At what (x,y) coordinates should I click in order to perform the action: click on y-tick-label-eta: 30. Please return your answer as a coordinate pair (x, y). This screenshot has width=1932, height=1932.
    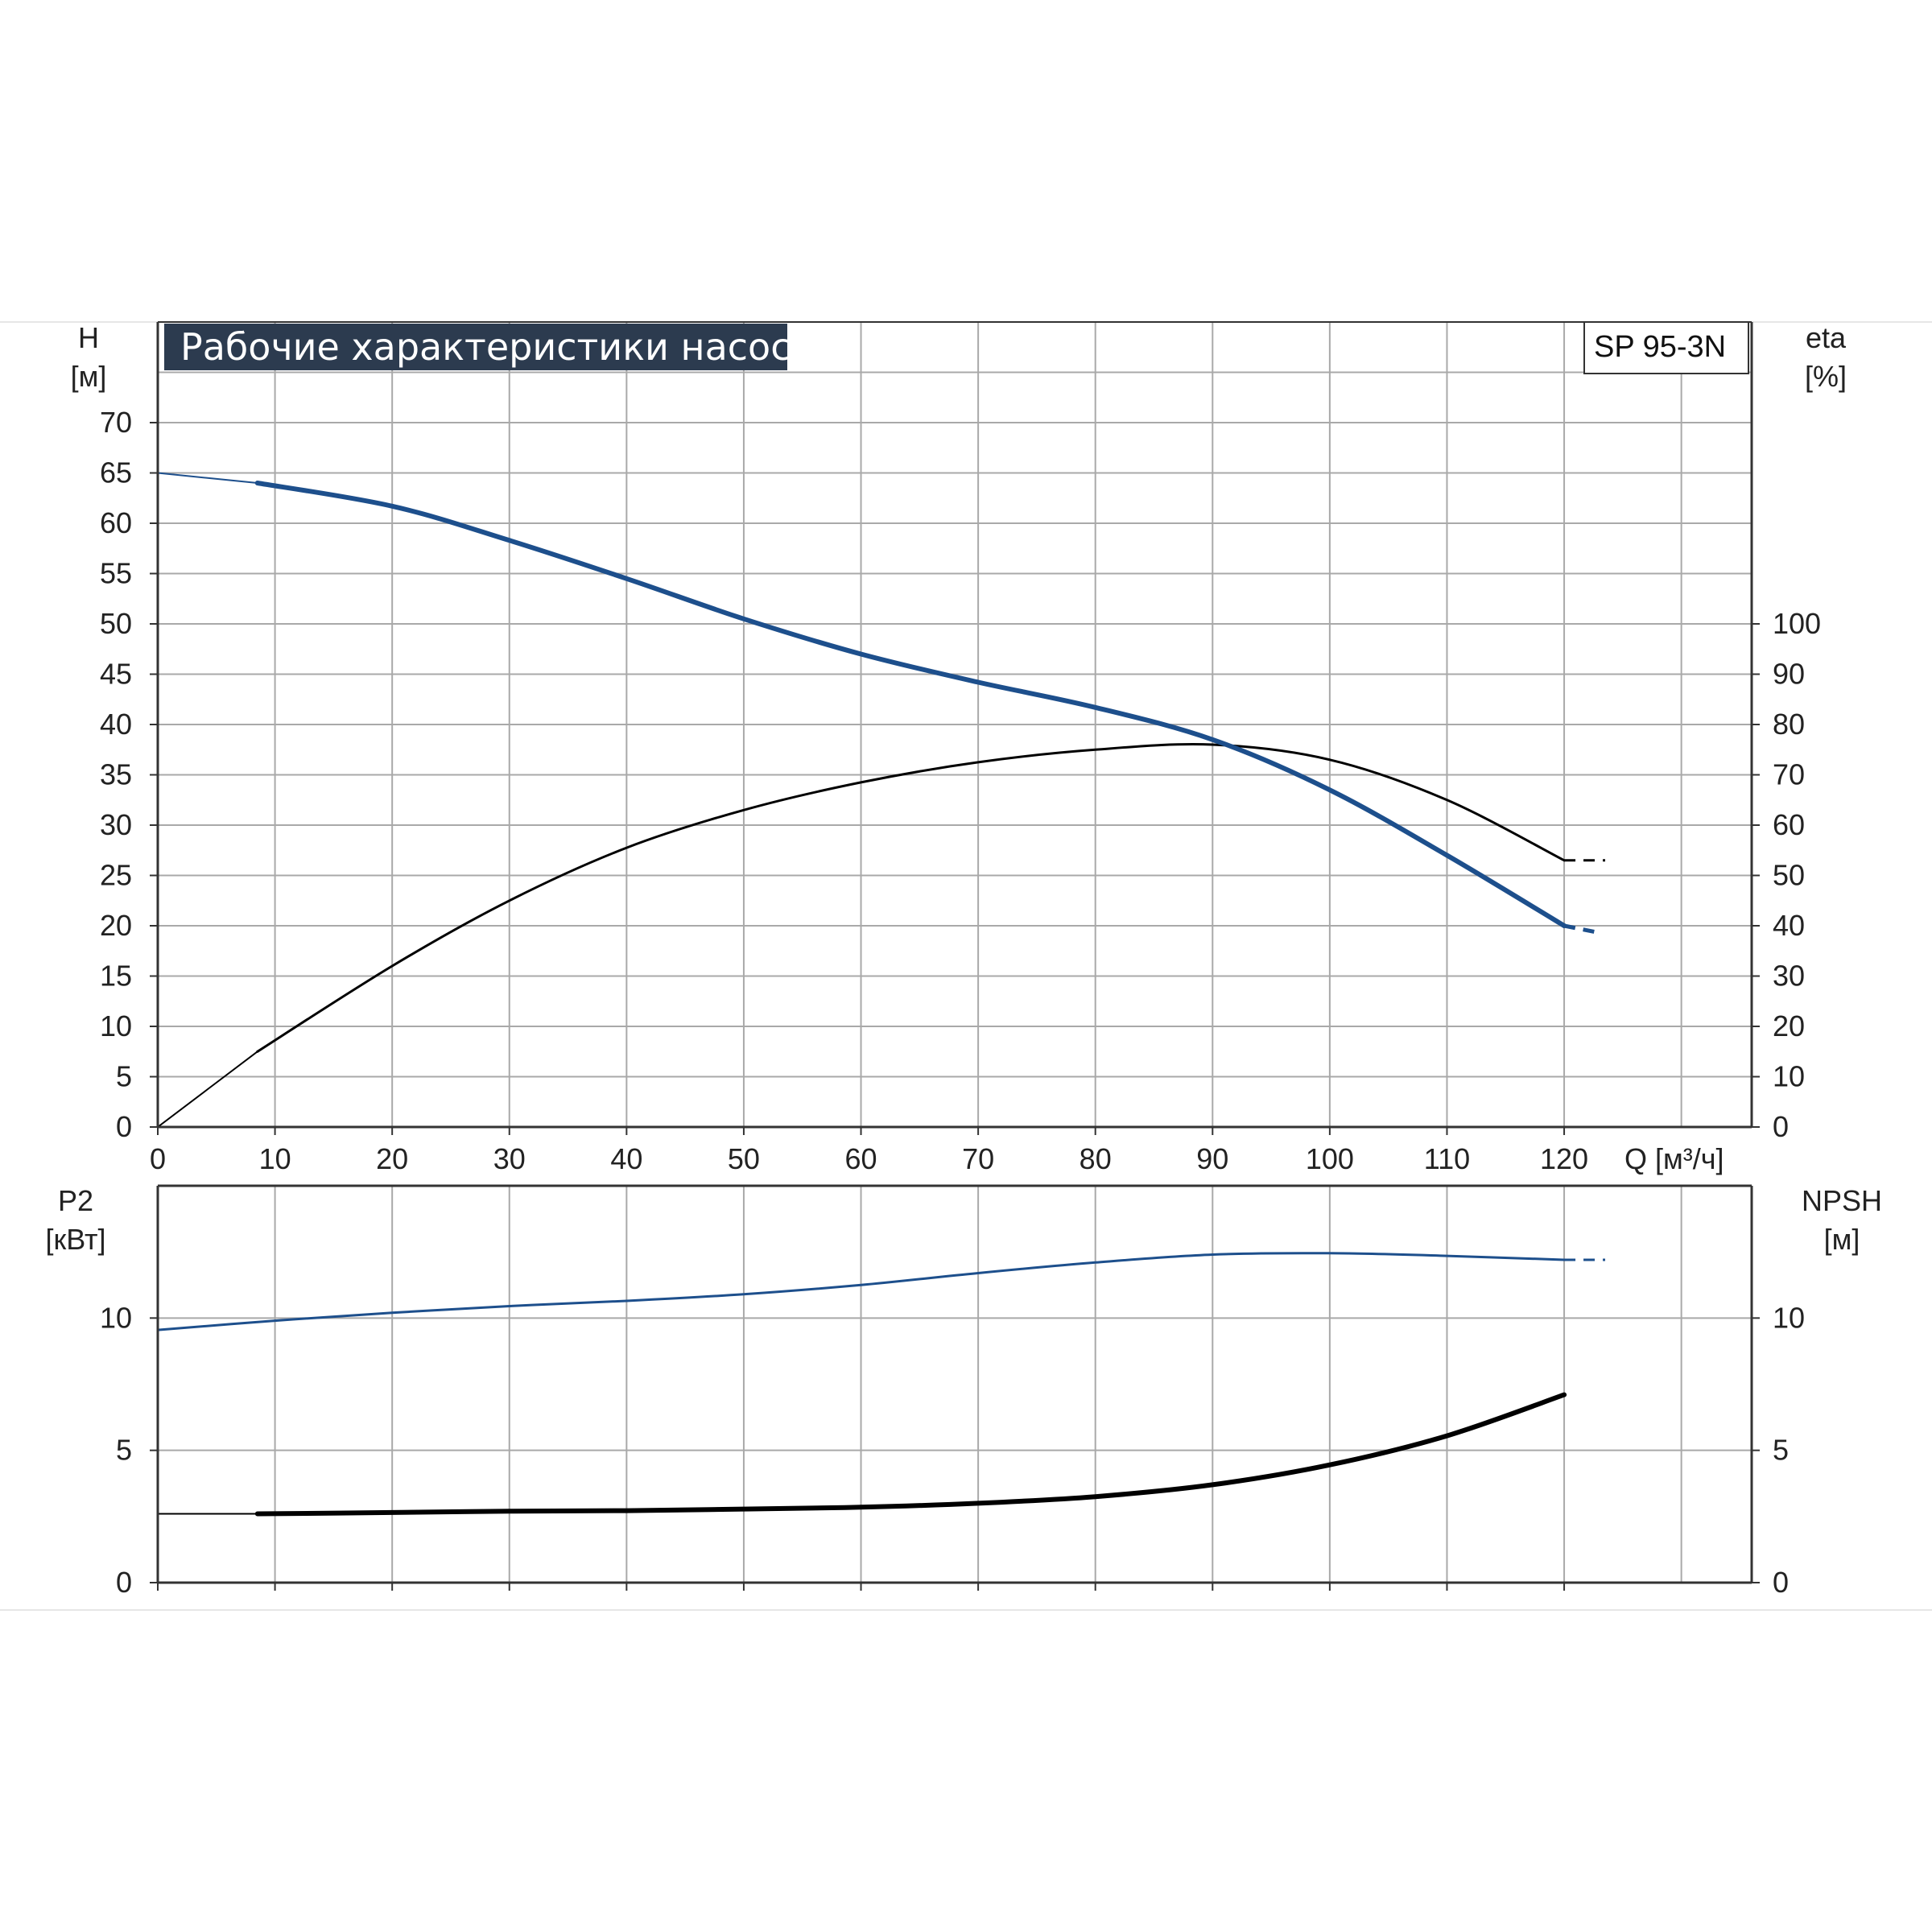
    Looking at the image, I should click on (1789, 976).